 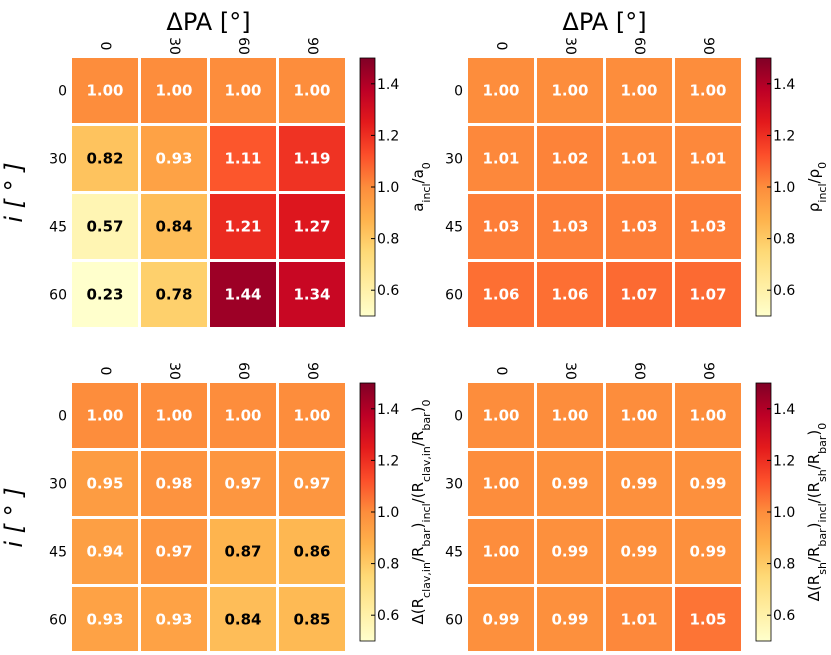 I want to click on cell-value-label: 1.07, so click(x=707, y=295).